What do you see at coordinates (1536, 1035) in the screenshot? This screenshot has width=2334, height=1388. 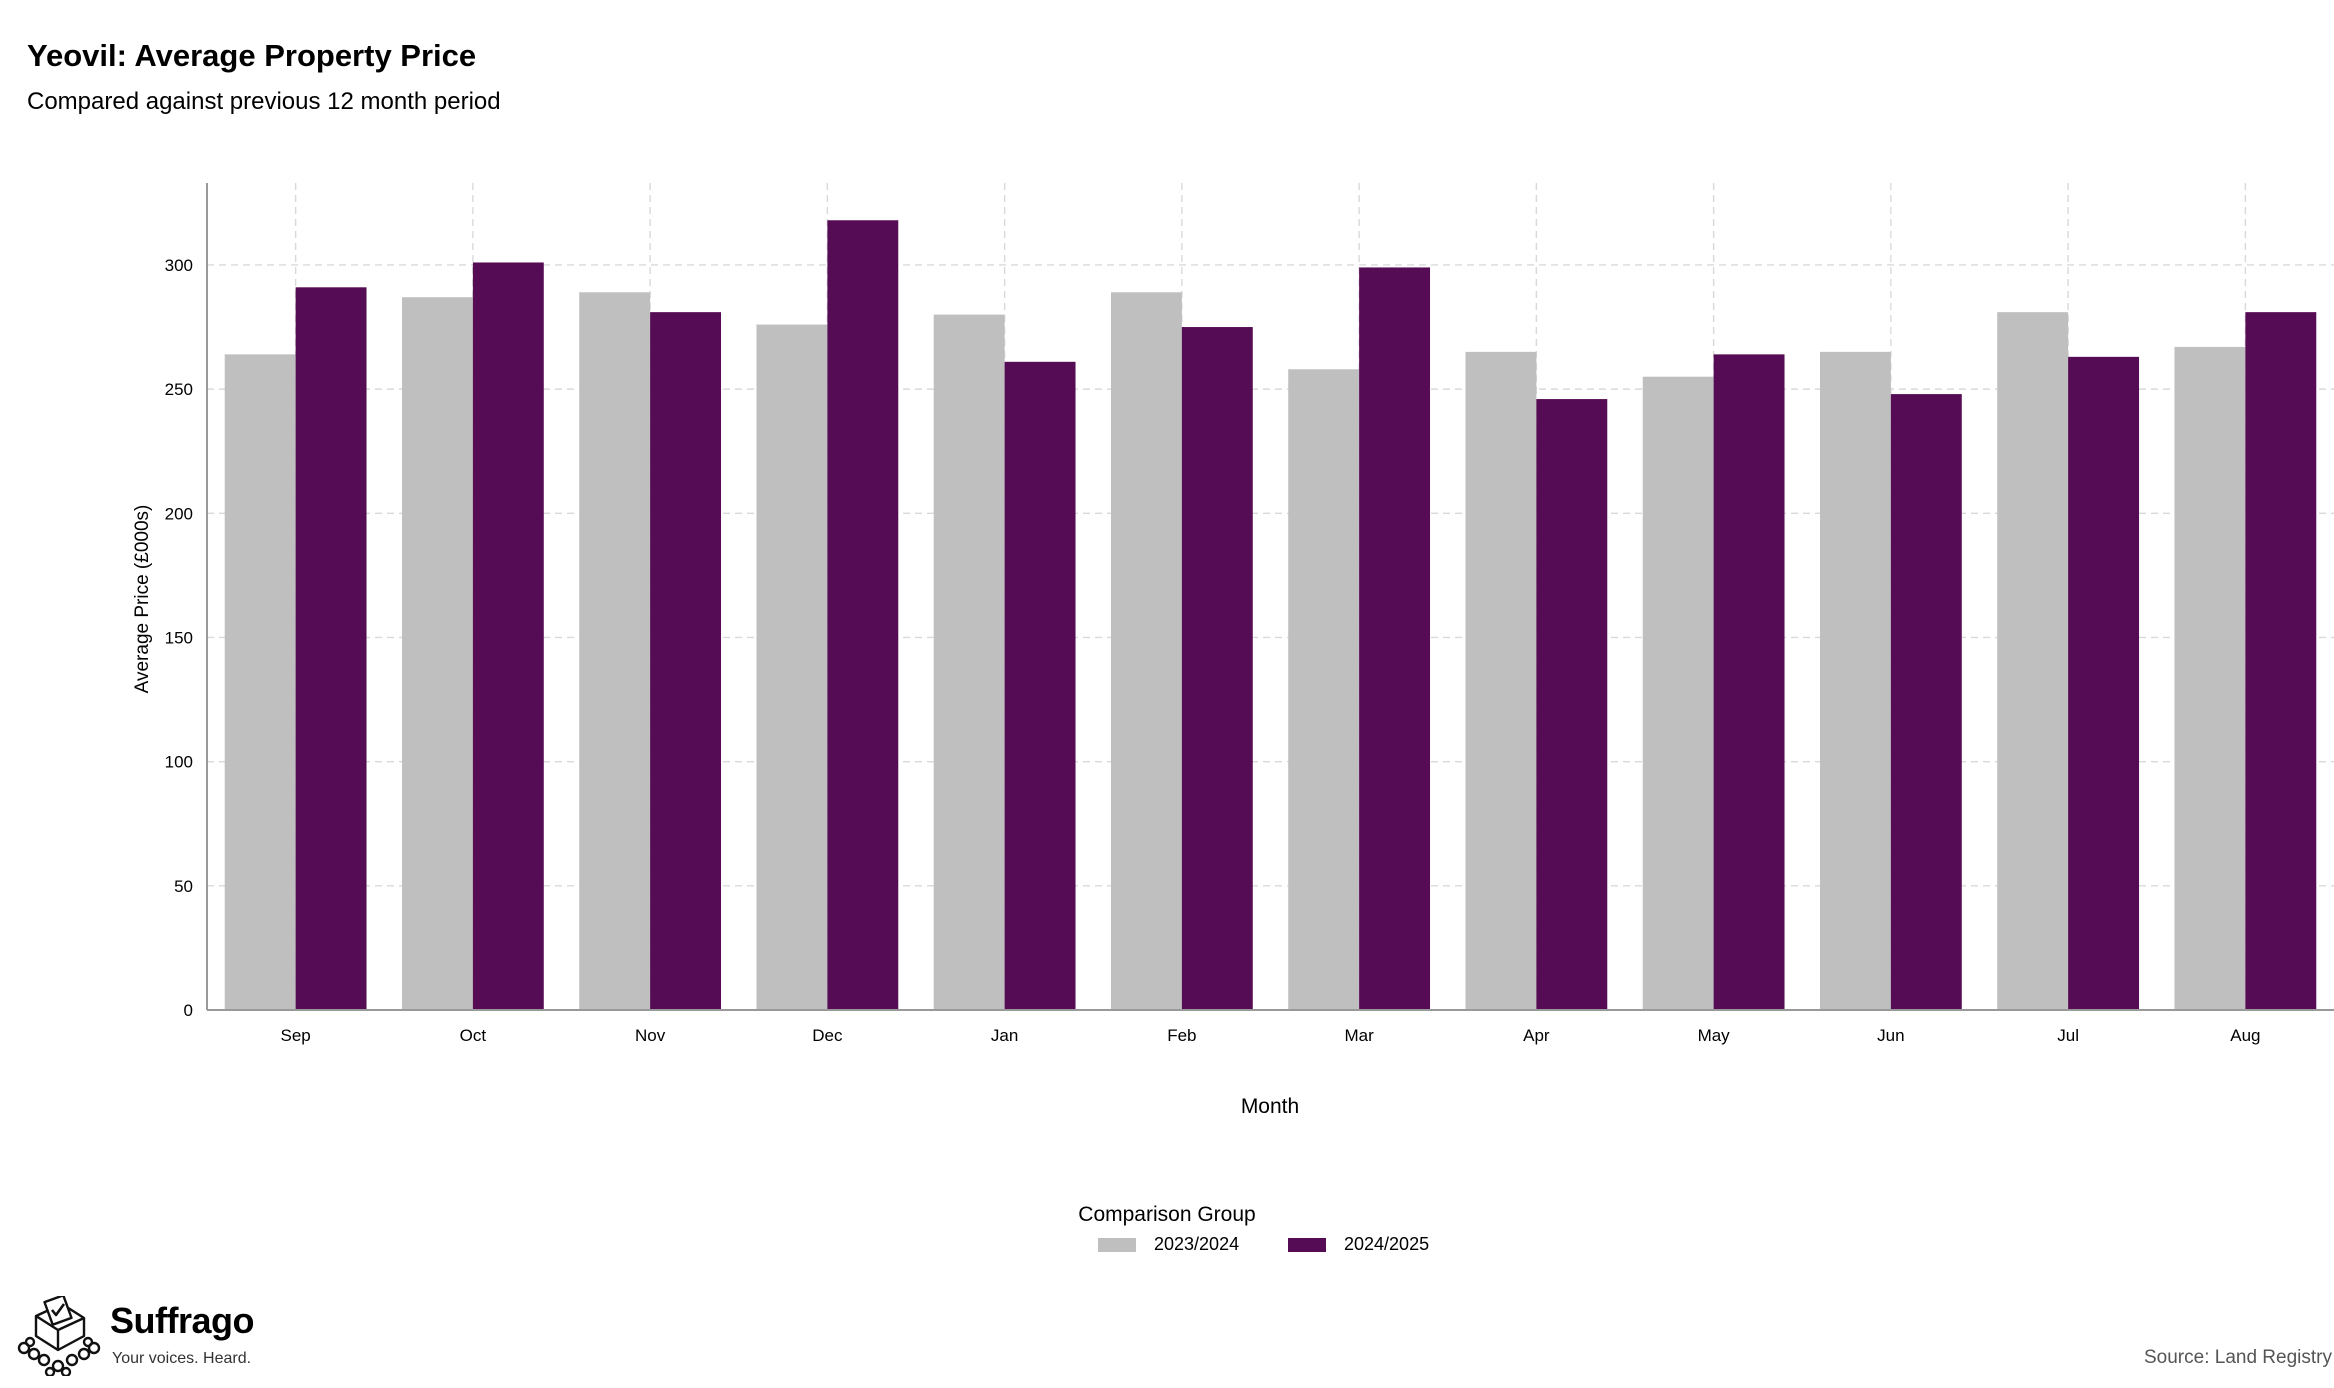 I see `x-tick-label: Apr` at bounding box center [1536, 1035].